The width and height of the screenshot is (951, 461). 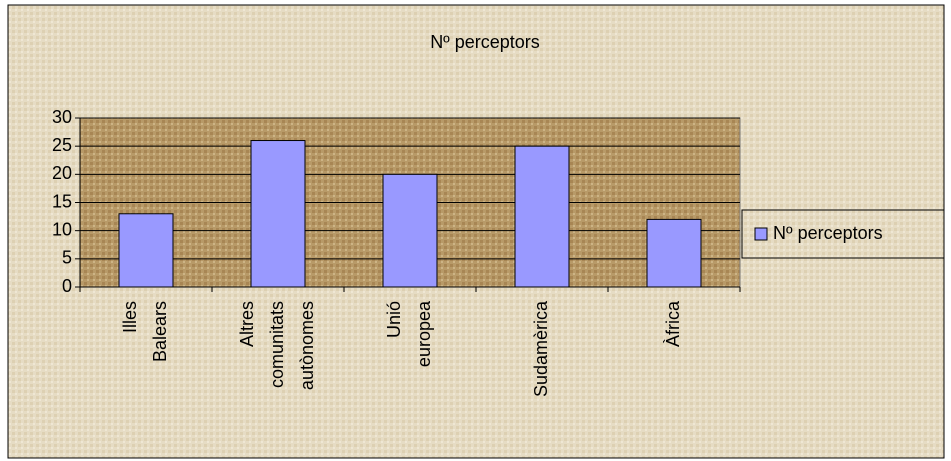 I want to click on x-tick-label: europea, so click(x=424, y=333).